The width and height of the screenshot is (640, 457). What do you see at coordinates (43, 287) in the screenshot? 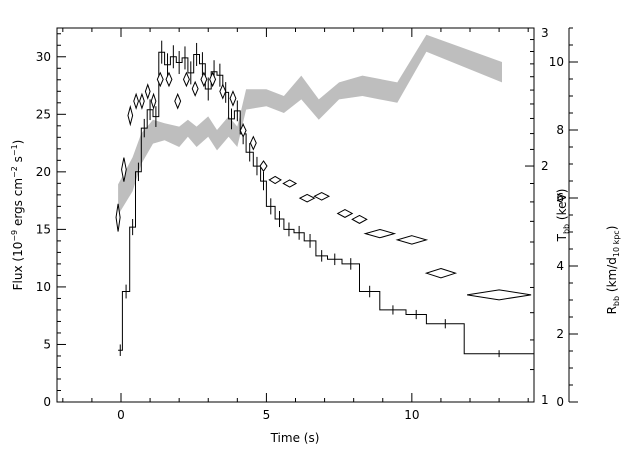
I see `y-left-tick-label: 10` at bounding box center [43, 287].